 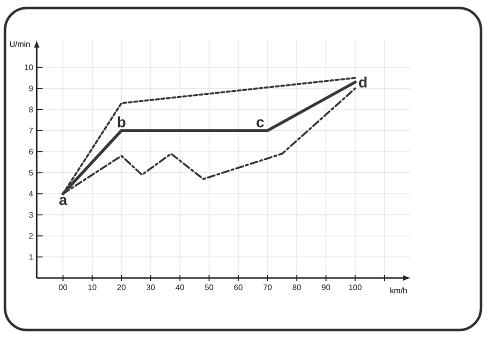 What do you see at coordinates (260, 123) in the screenshot?
I see `annotation: c` at bounding box center [260, 123].